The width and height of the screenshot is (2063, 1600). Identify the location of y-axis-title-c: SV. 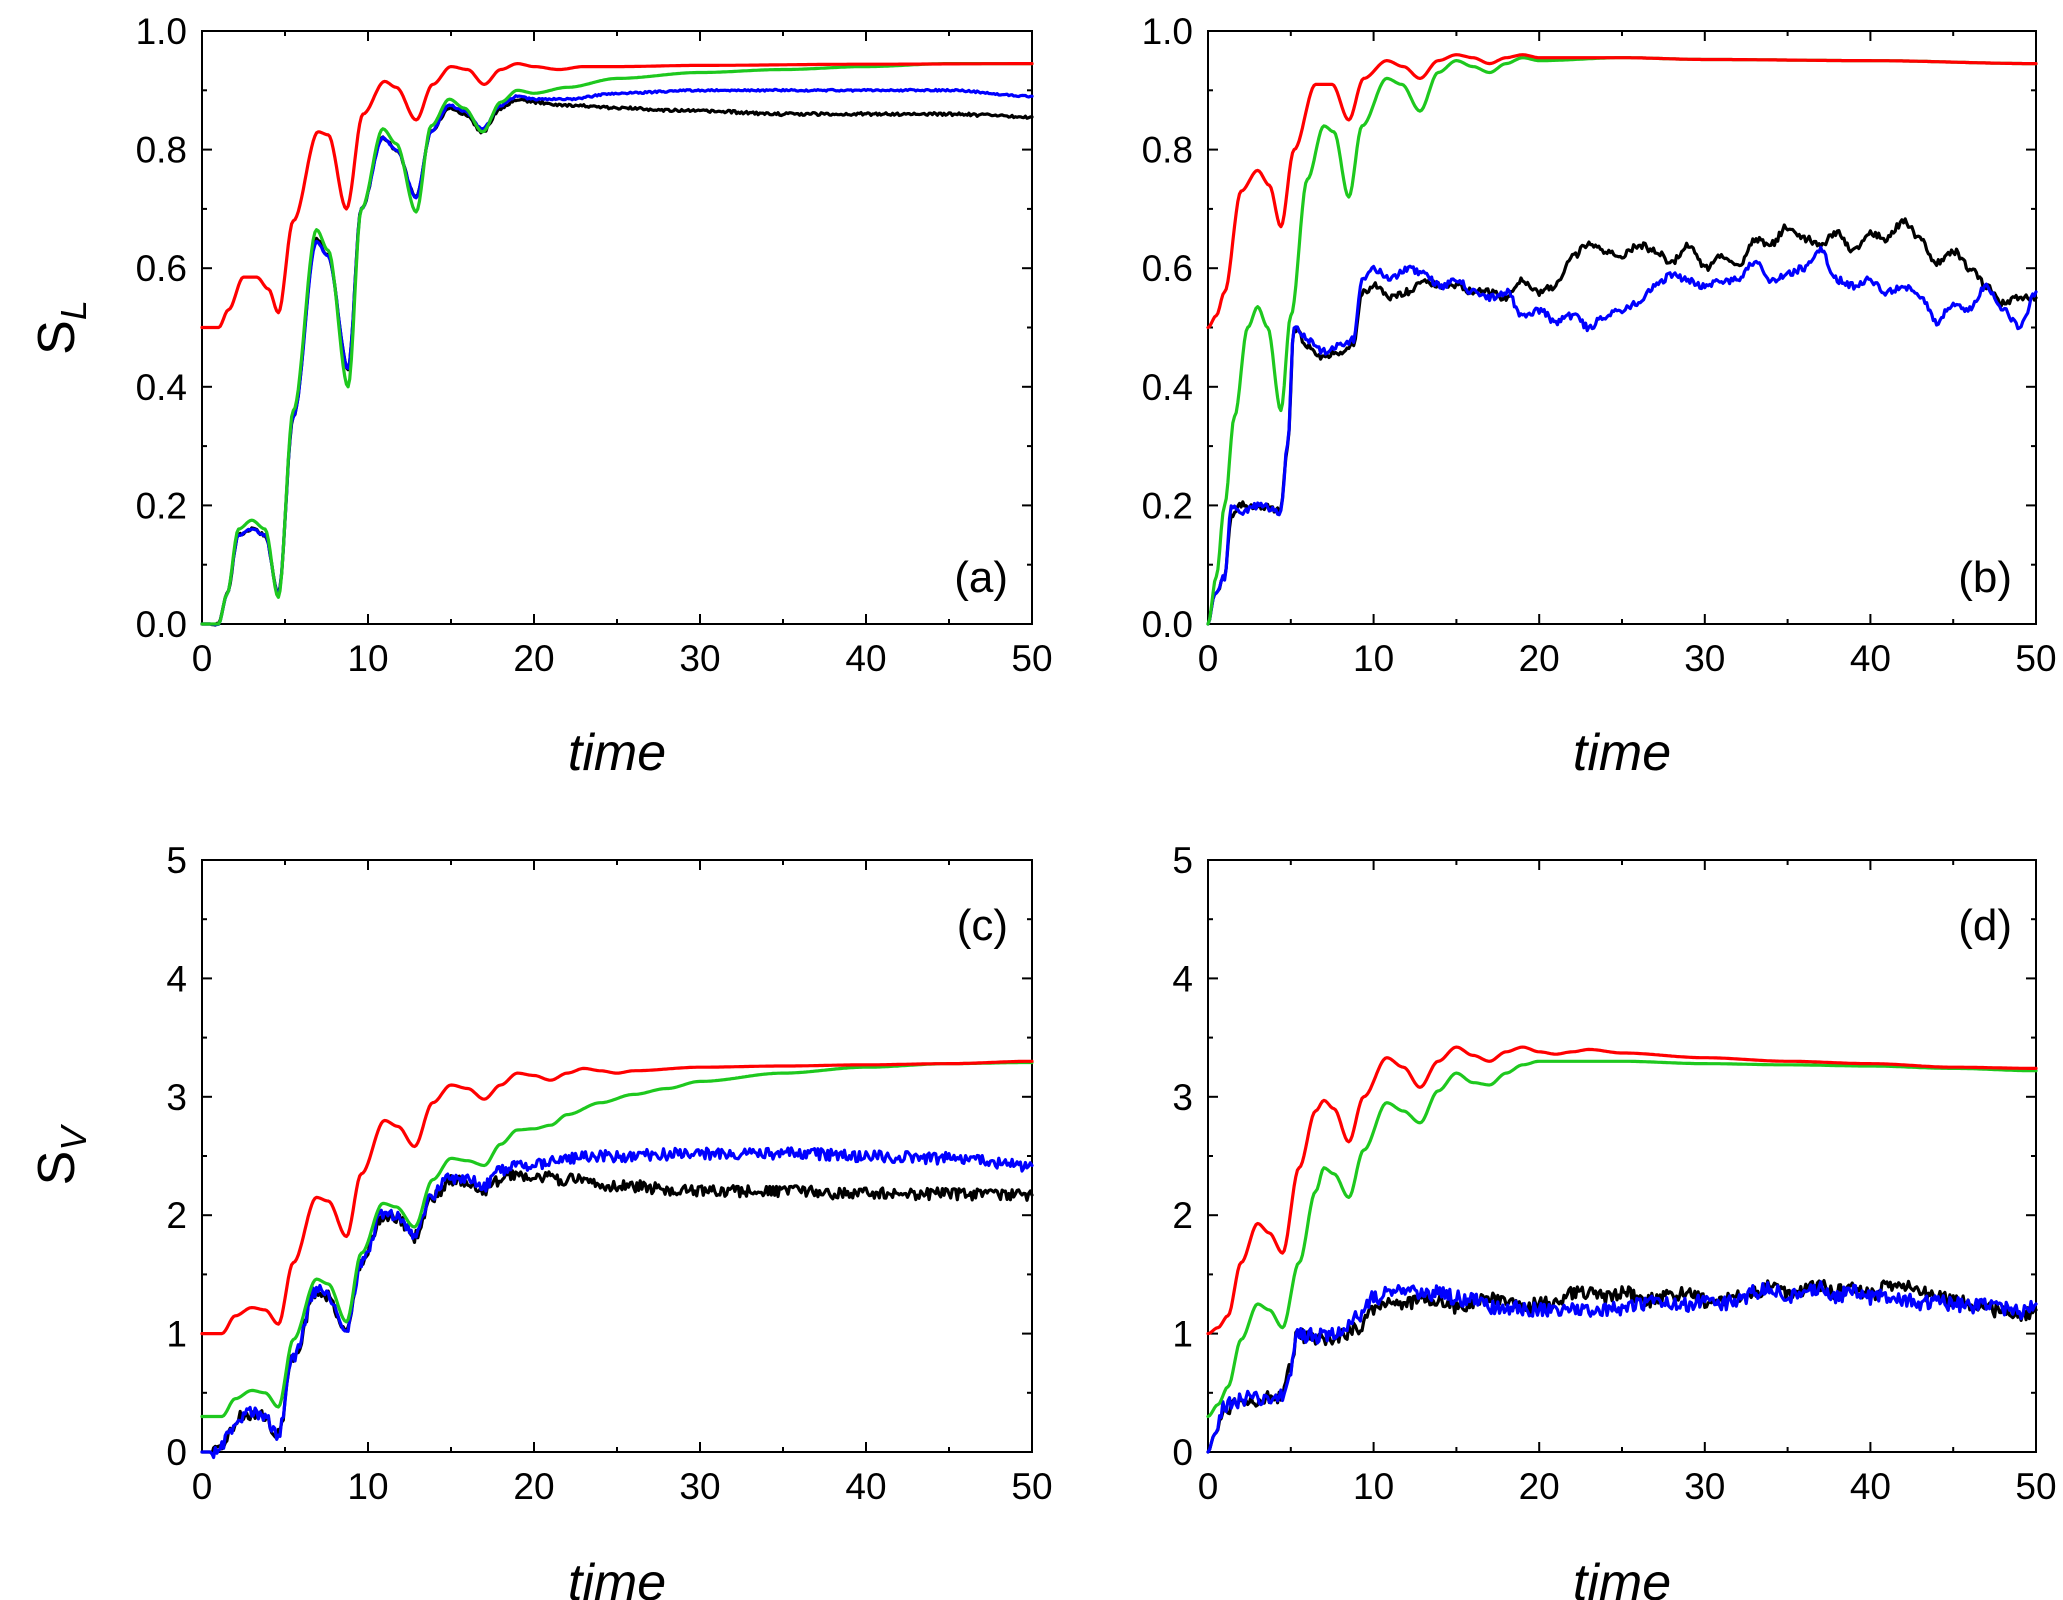
(61, 1155).